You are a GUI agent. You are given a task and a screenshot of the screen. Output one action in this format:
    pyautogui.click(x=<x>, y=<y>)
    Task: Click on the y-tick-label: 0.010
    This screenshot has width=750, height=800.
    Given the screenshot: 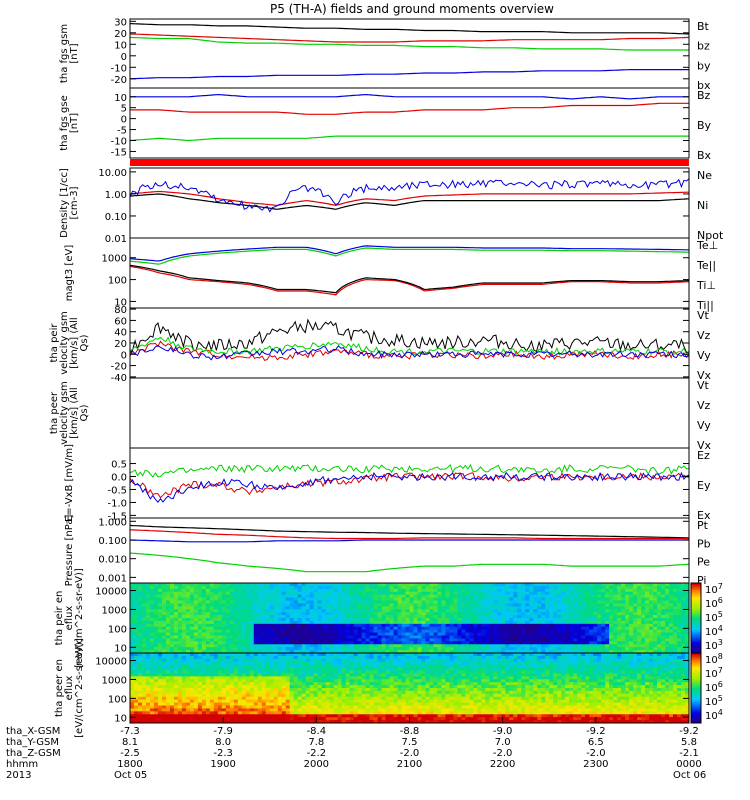 What is the action you would take?
    pyautogui.click(x=112, y=560)
    